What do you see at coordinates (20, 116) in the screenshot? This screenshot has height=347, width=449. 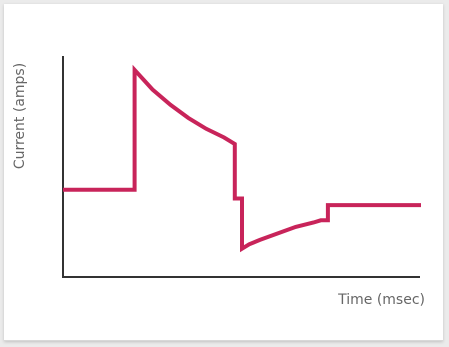 I see `y-axis-label: Current (amps)` at bounding box center [20, 116].